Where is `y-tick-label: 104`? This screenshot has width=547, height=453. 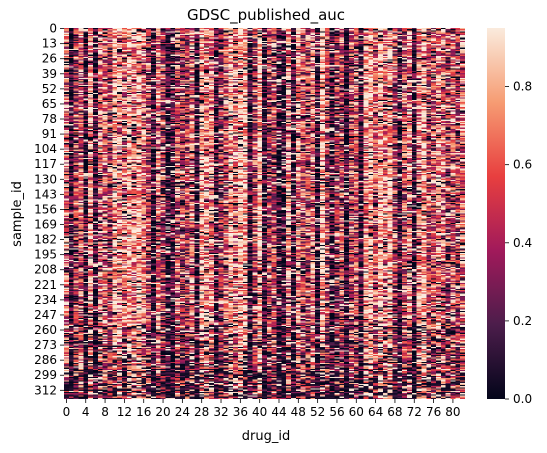
y-tick-label: 104 is located at coordinates (45, 149).